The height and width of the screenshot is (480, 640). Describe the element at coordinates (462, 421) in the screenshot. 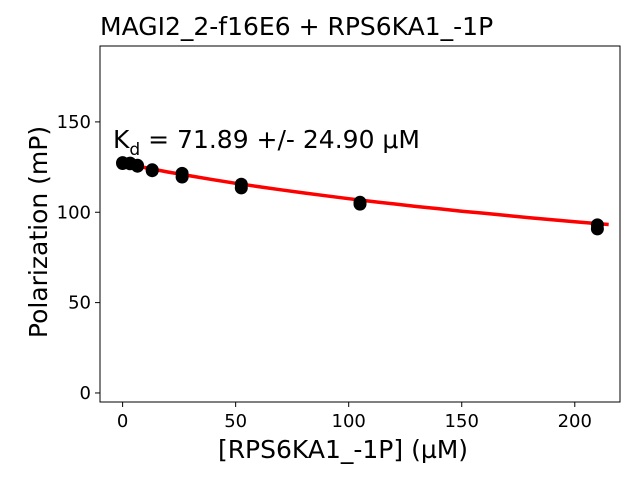

I see `x-tick-label: 150` at that location.